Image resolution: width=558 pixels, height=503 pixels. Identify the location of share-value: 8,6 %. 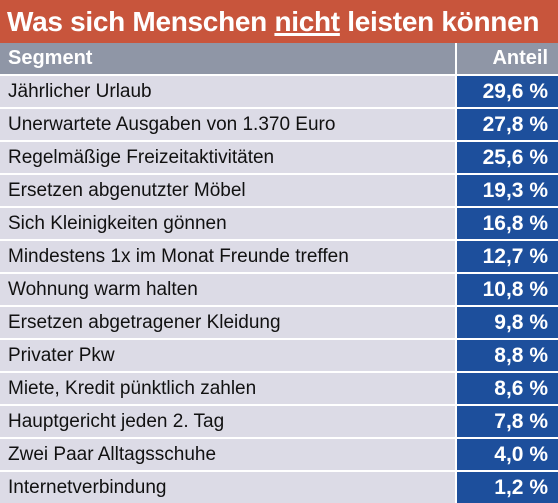
(507, 388).